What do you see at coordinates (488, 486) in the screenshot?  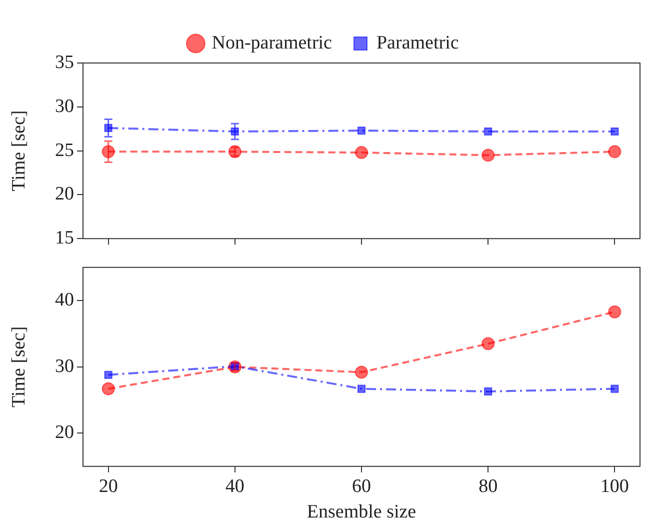 I see `x-tick-label: 80` at bounding box center [488, 486].